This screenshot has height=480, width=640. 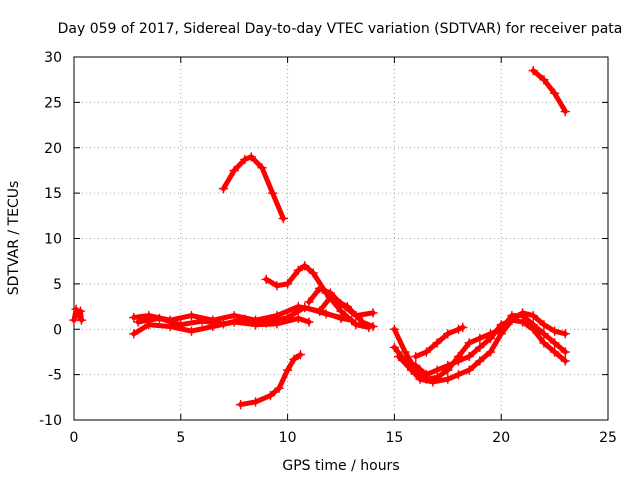 I want to click on x-tick-label: 25, so click(x=608, y=438).